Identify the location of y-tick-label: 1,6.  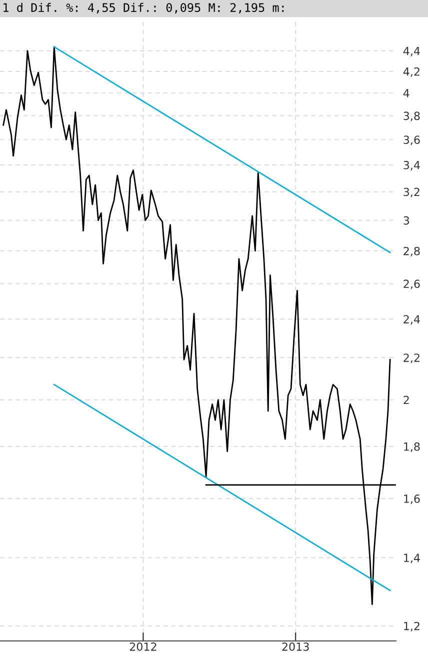
(412, 499).